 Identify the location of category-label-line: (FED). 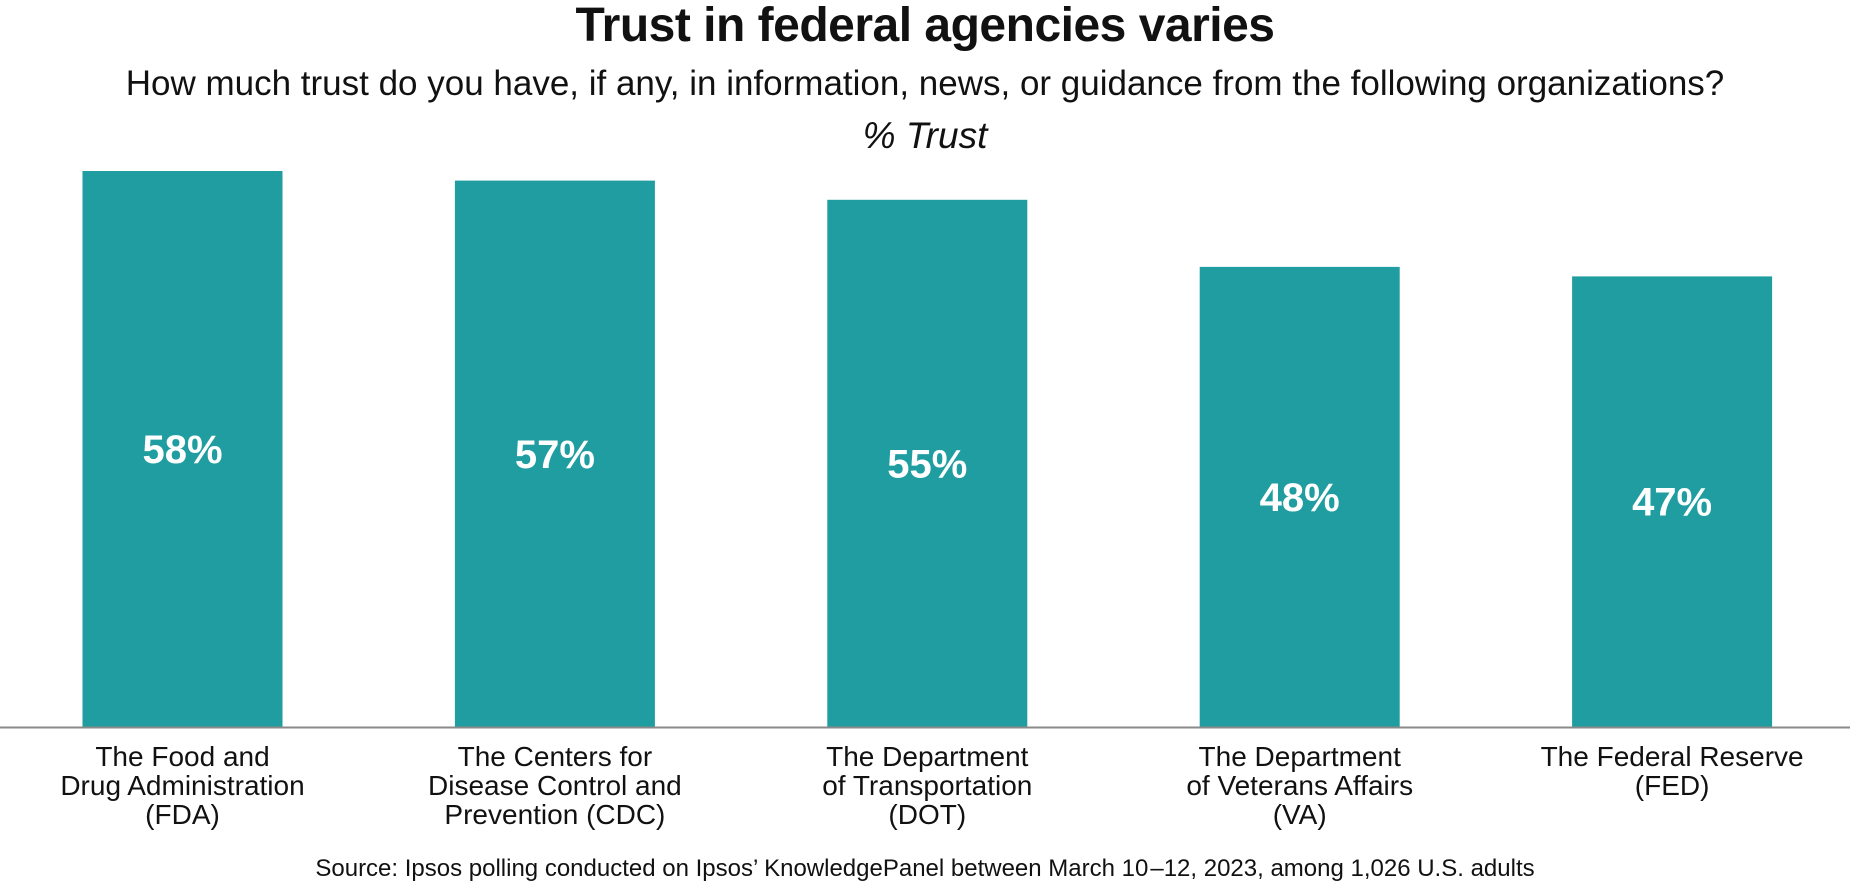
(1672, 785).